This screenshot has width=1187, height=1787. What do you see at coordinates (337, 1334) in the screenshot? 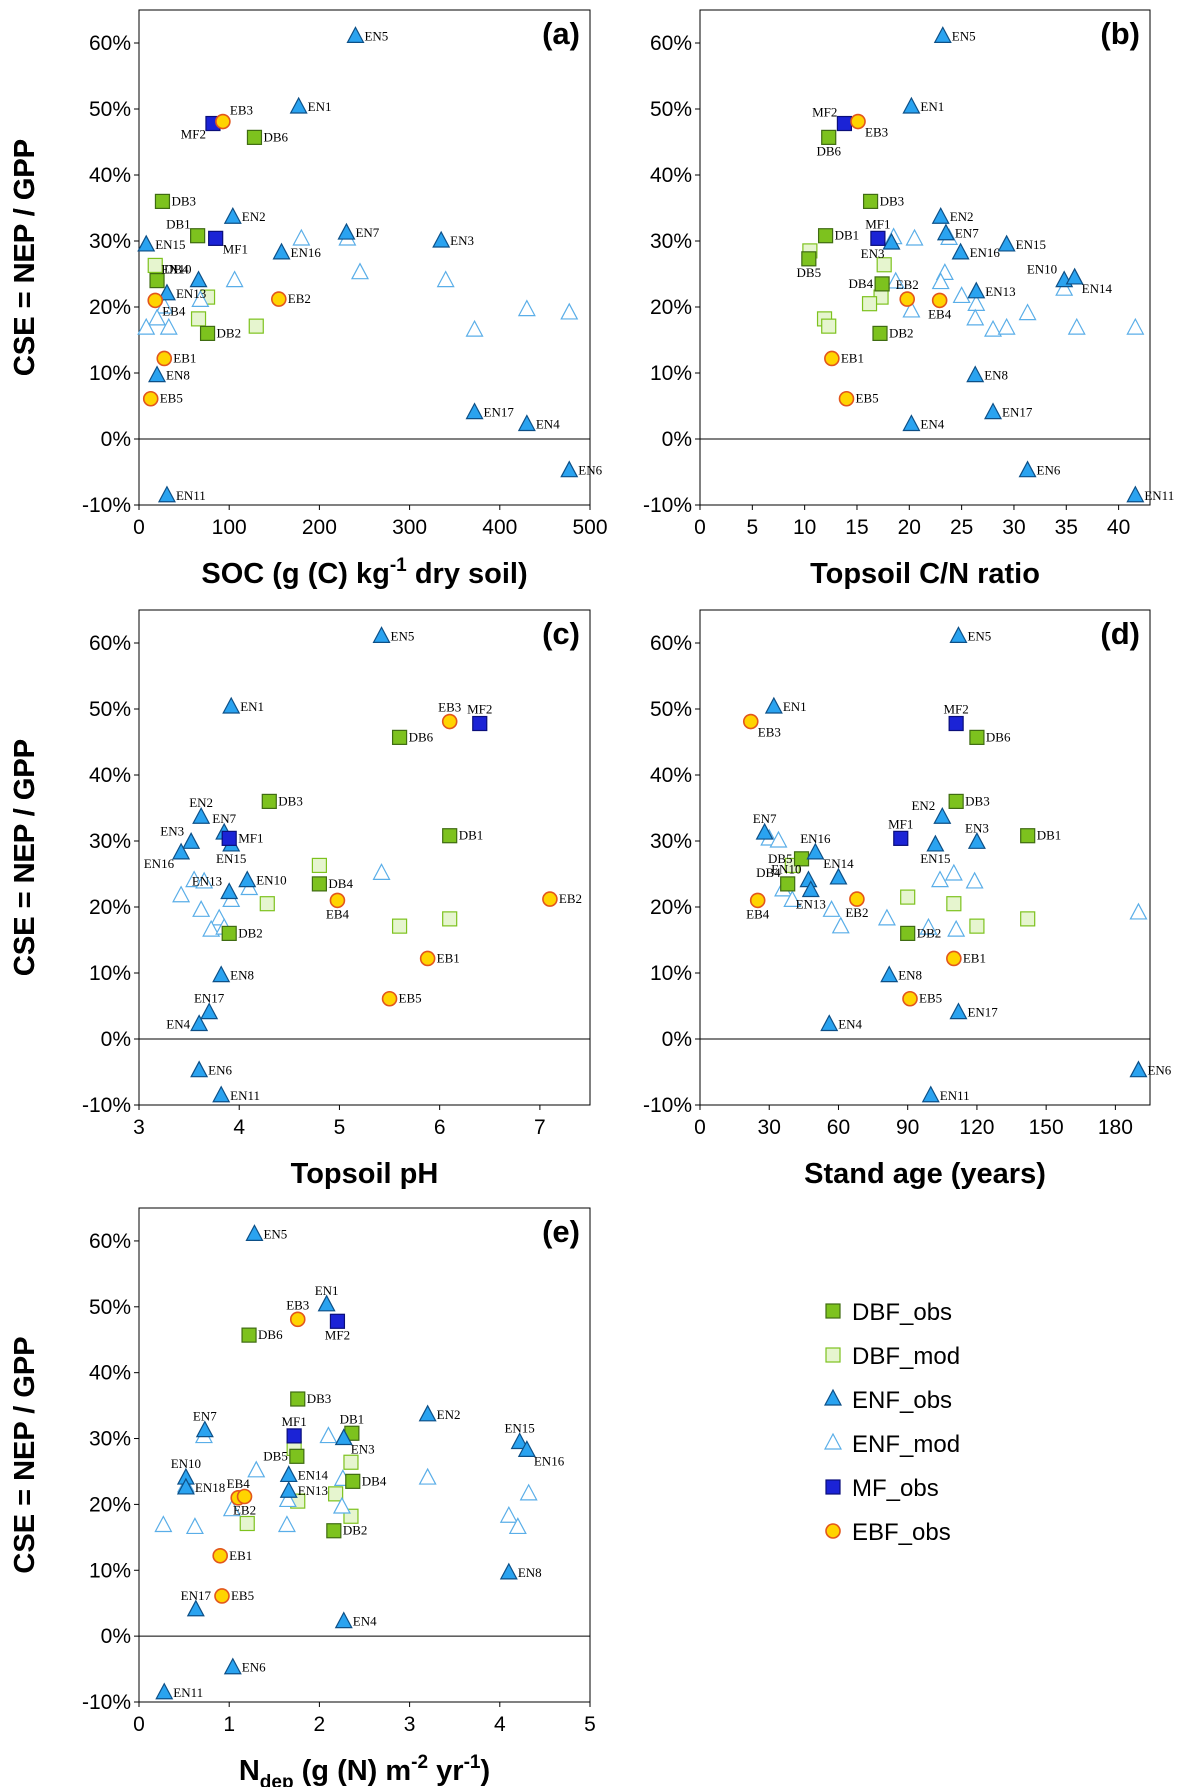
I see `point-label: MF2` at bounding box center [337, 1334].